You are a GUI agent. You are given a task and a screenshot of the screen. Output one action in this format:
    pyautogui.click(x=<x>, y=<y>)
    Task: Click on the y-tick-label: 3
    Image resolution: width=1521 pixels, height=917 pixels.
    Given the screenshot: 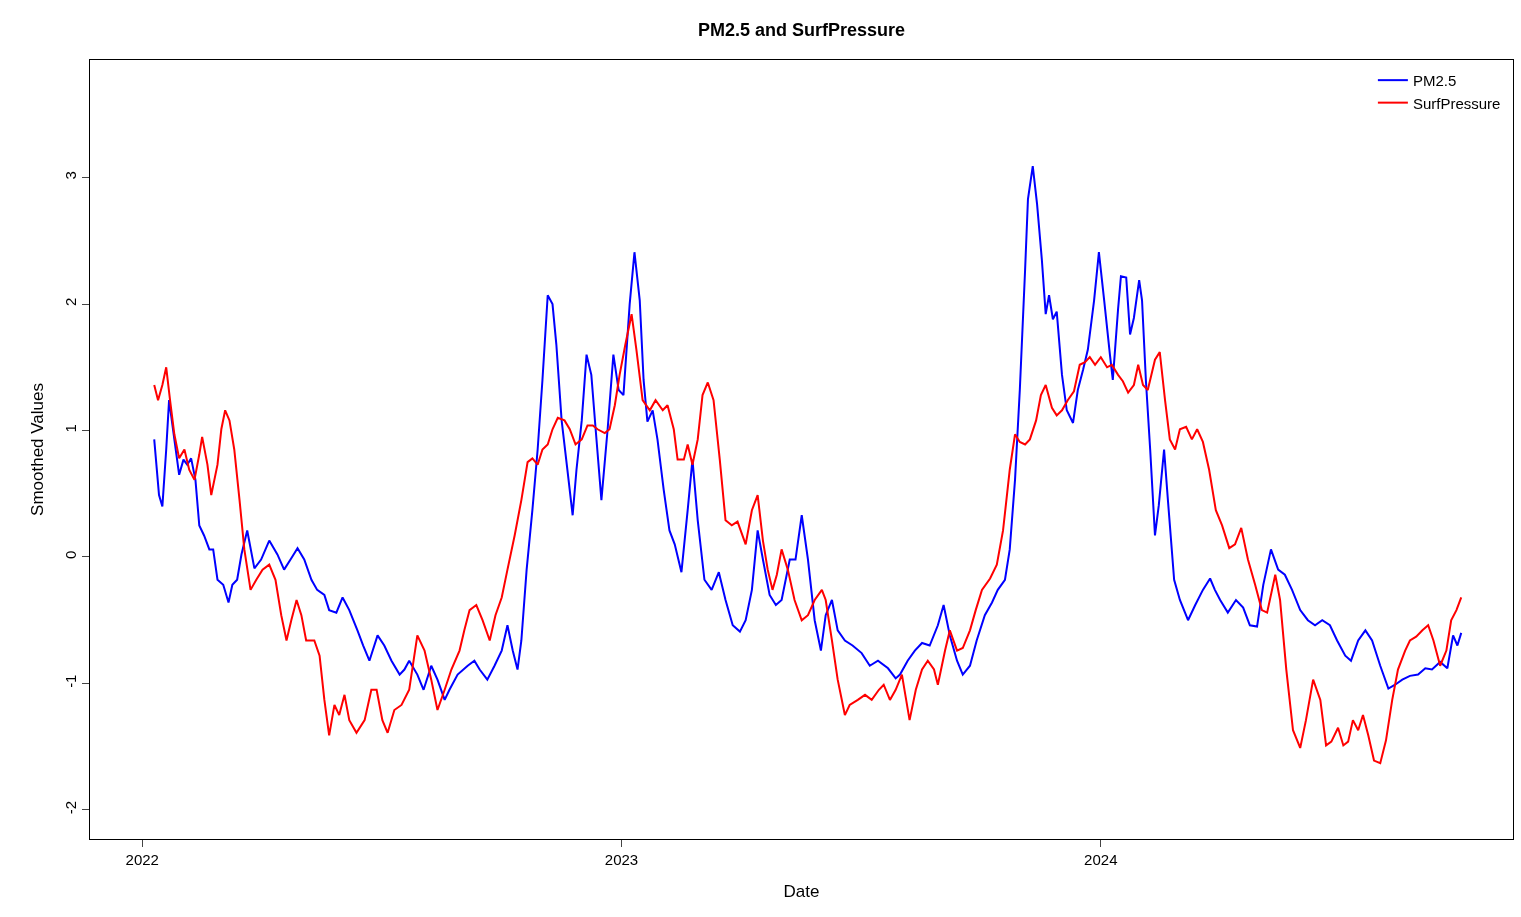 What is the action you would take?
    pyautogui.click(x=70, y=175)
    